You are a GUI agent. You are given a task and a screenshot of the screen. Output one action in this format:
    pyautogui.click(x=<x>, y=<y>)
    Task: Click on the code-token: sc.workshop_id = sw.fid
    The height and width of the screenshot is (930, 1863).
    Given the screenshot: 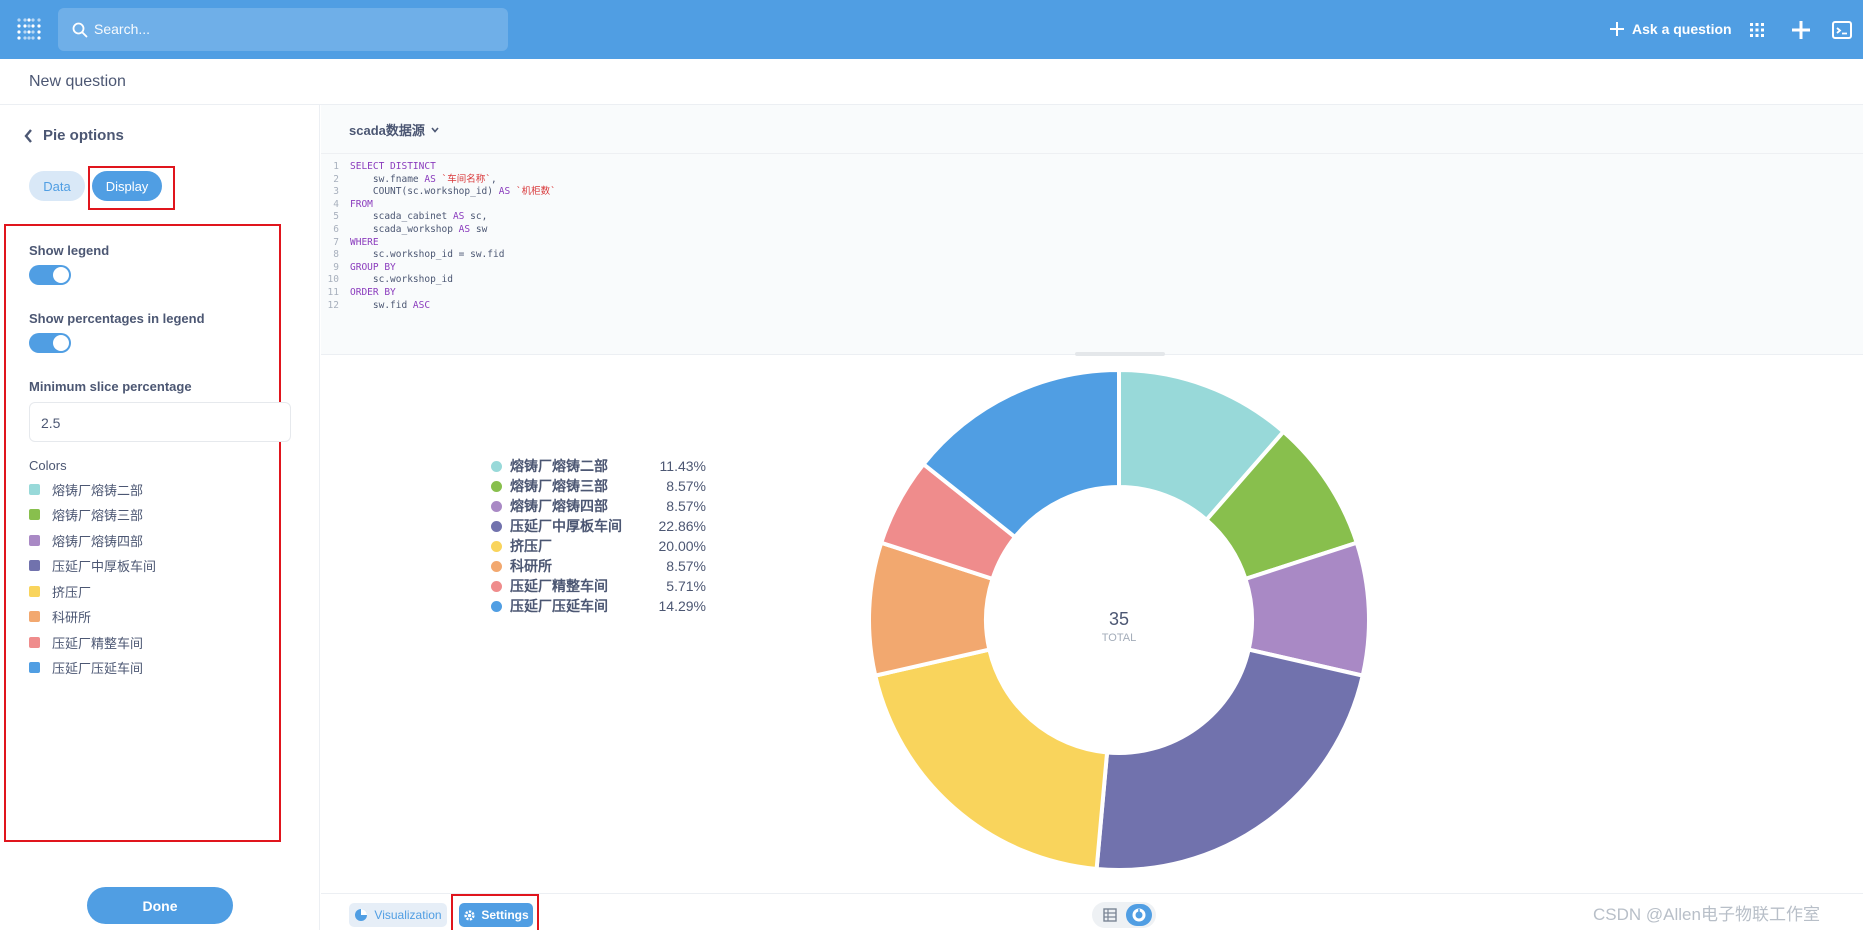 What is the action you would take?
    pyautogui.click(x=427, y=255)
    